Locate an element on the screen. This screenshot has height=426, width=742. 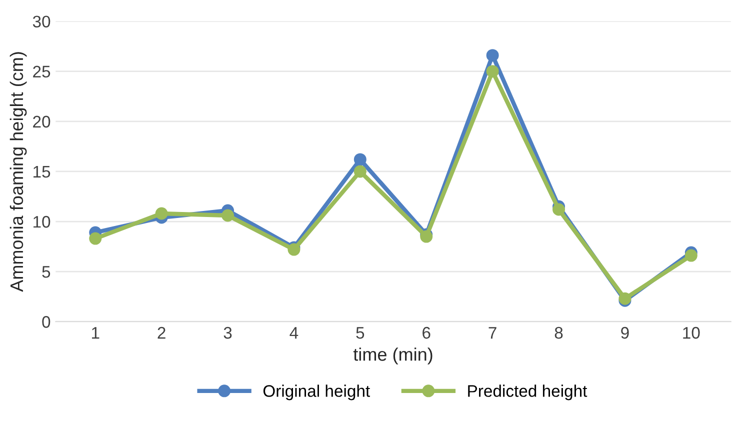
x-tick-label: 5 is located at coordinates (360, 333).